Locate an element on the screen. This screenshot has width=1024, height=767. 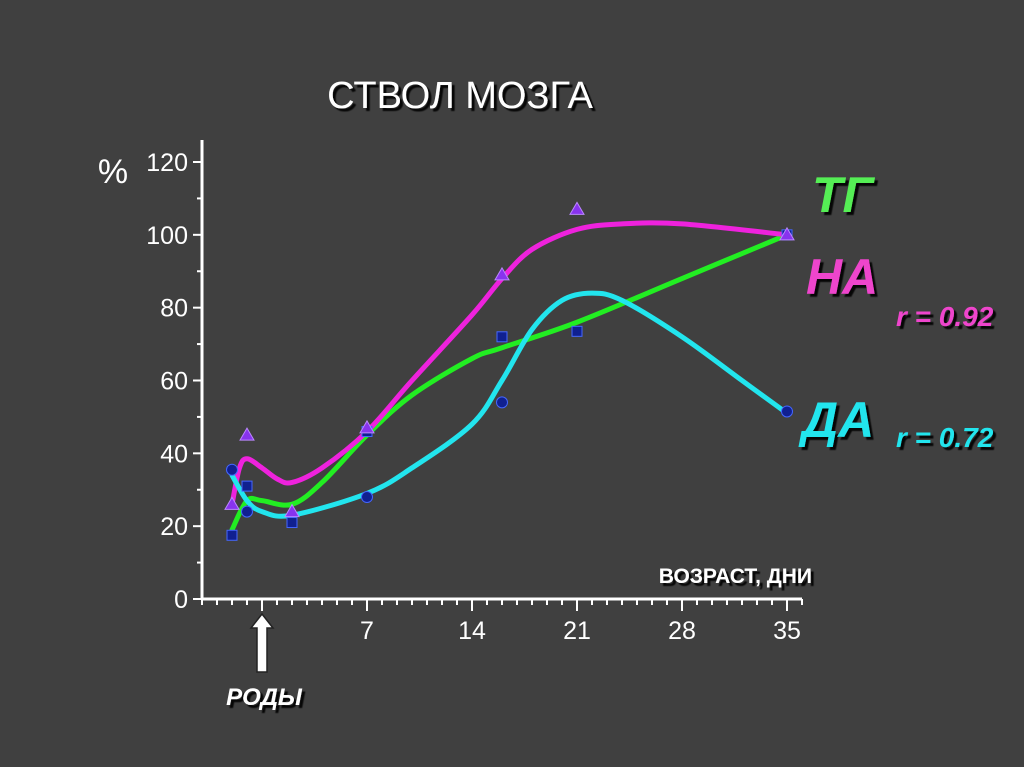
legend-na-r: r = 0.92 is located at coordinates (945, 316).